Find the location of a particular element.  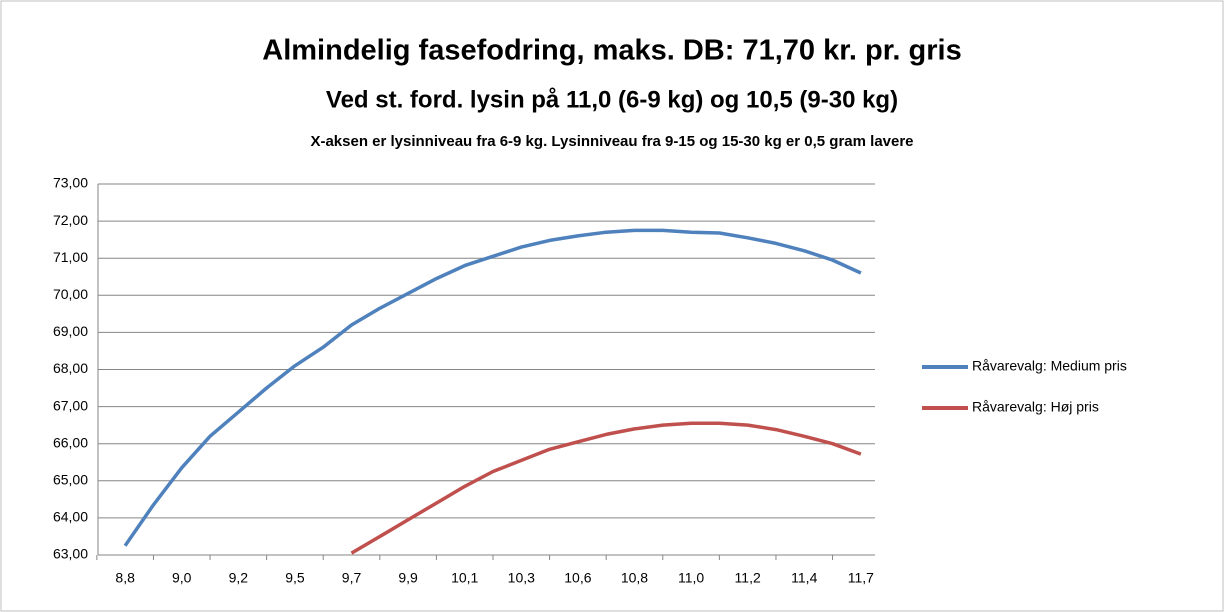

x-tick-label: 9,2 is located at coordinates (239, 578).